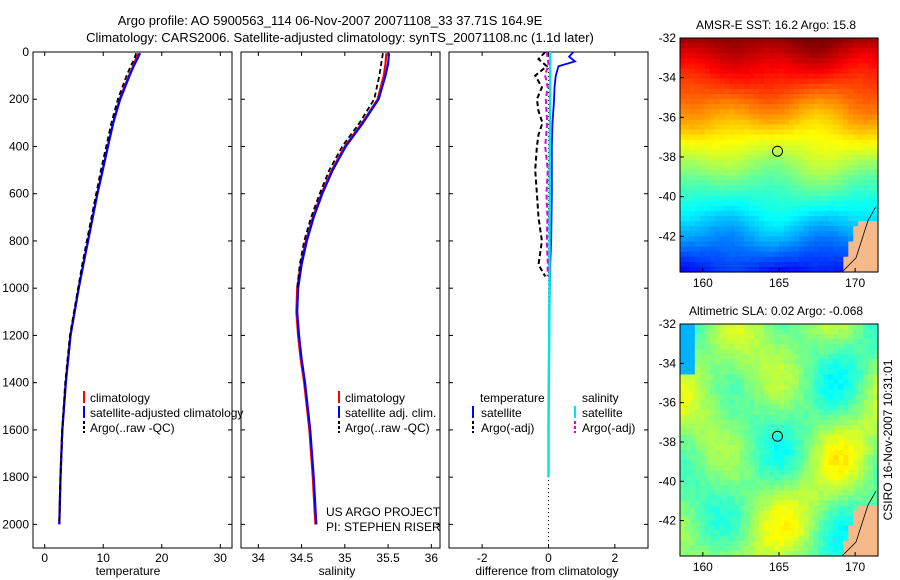 The image size is (900, 580). I want to click on x-tick-label: 0, so click(44, 558).